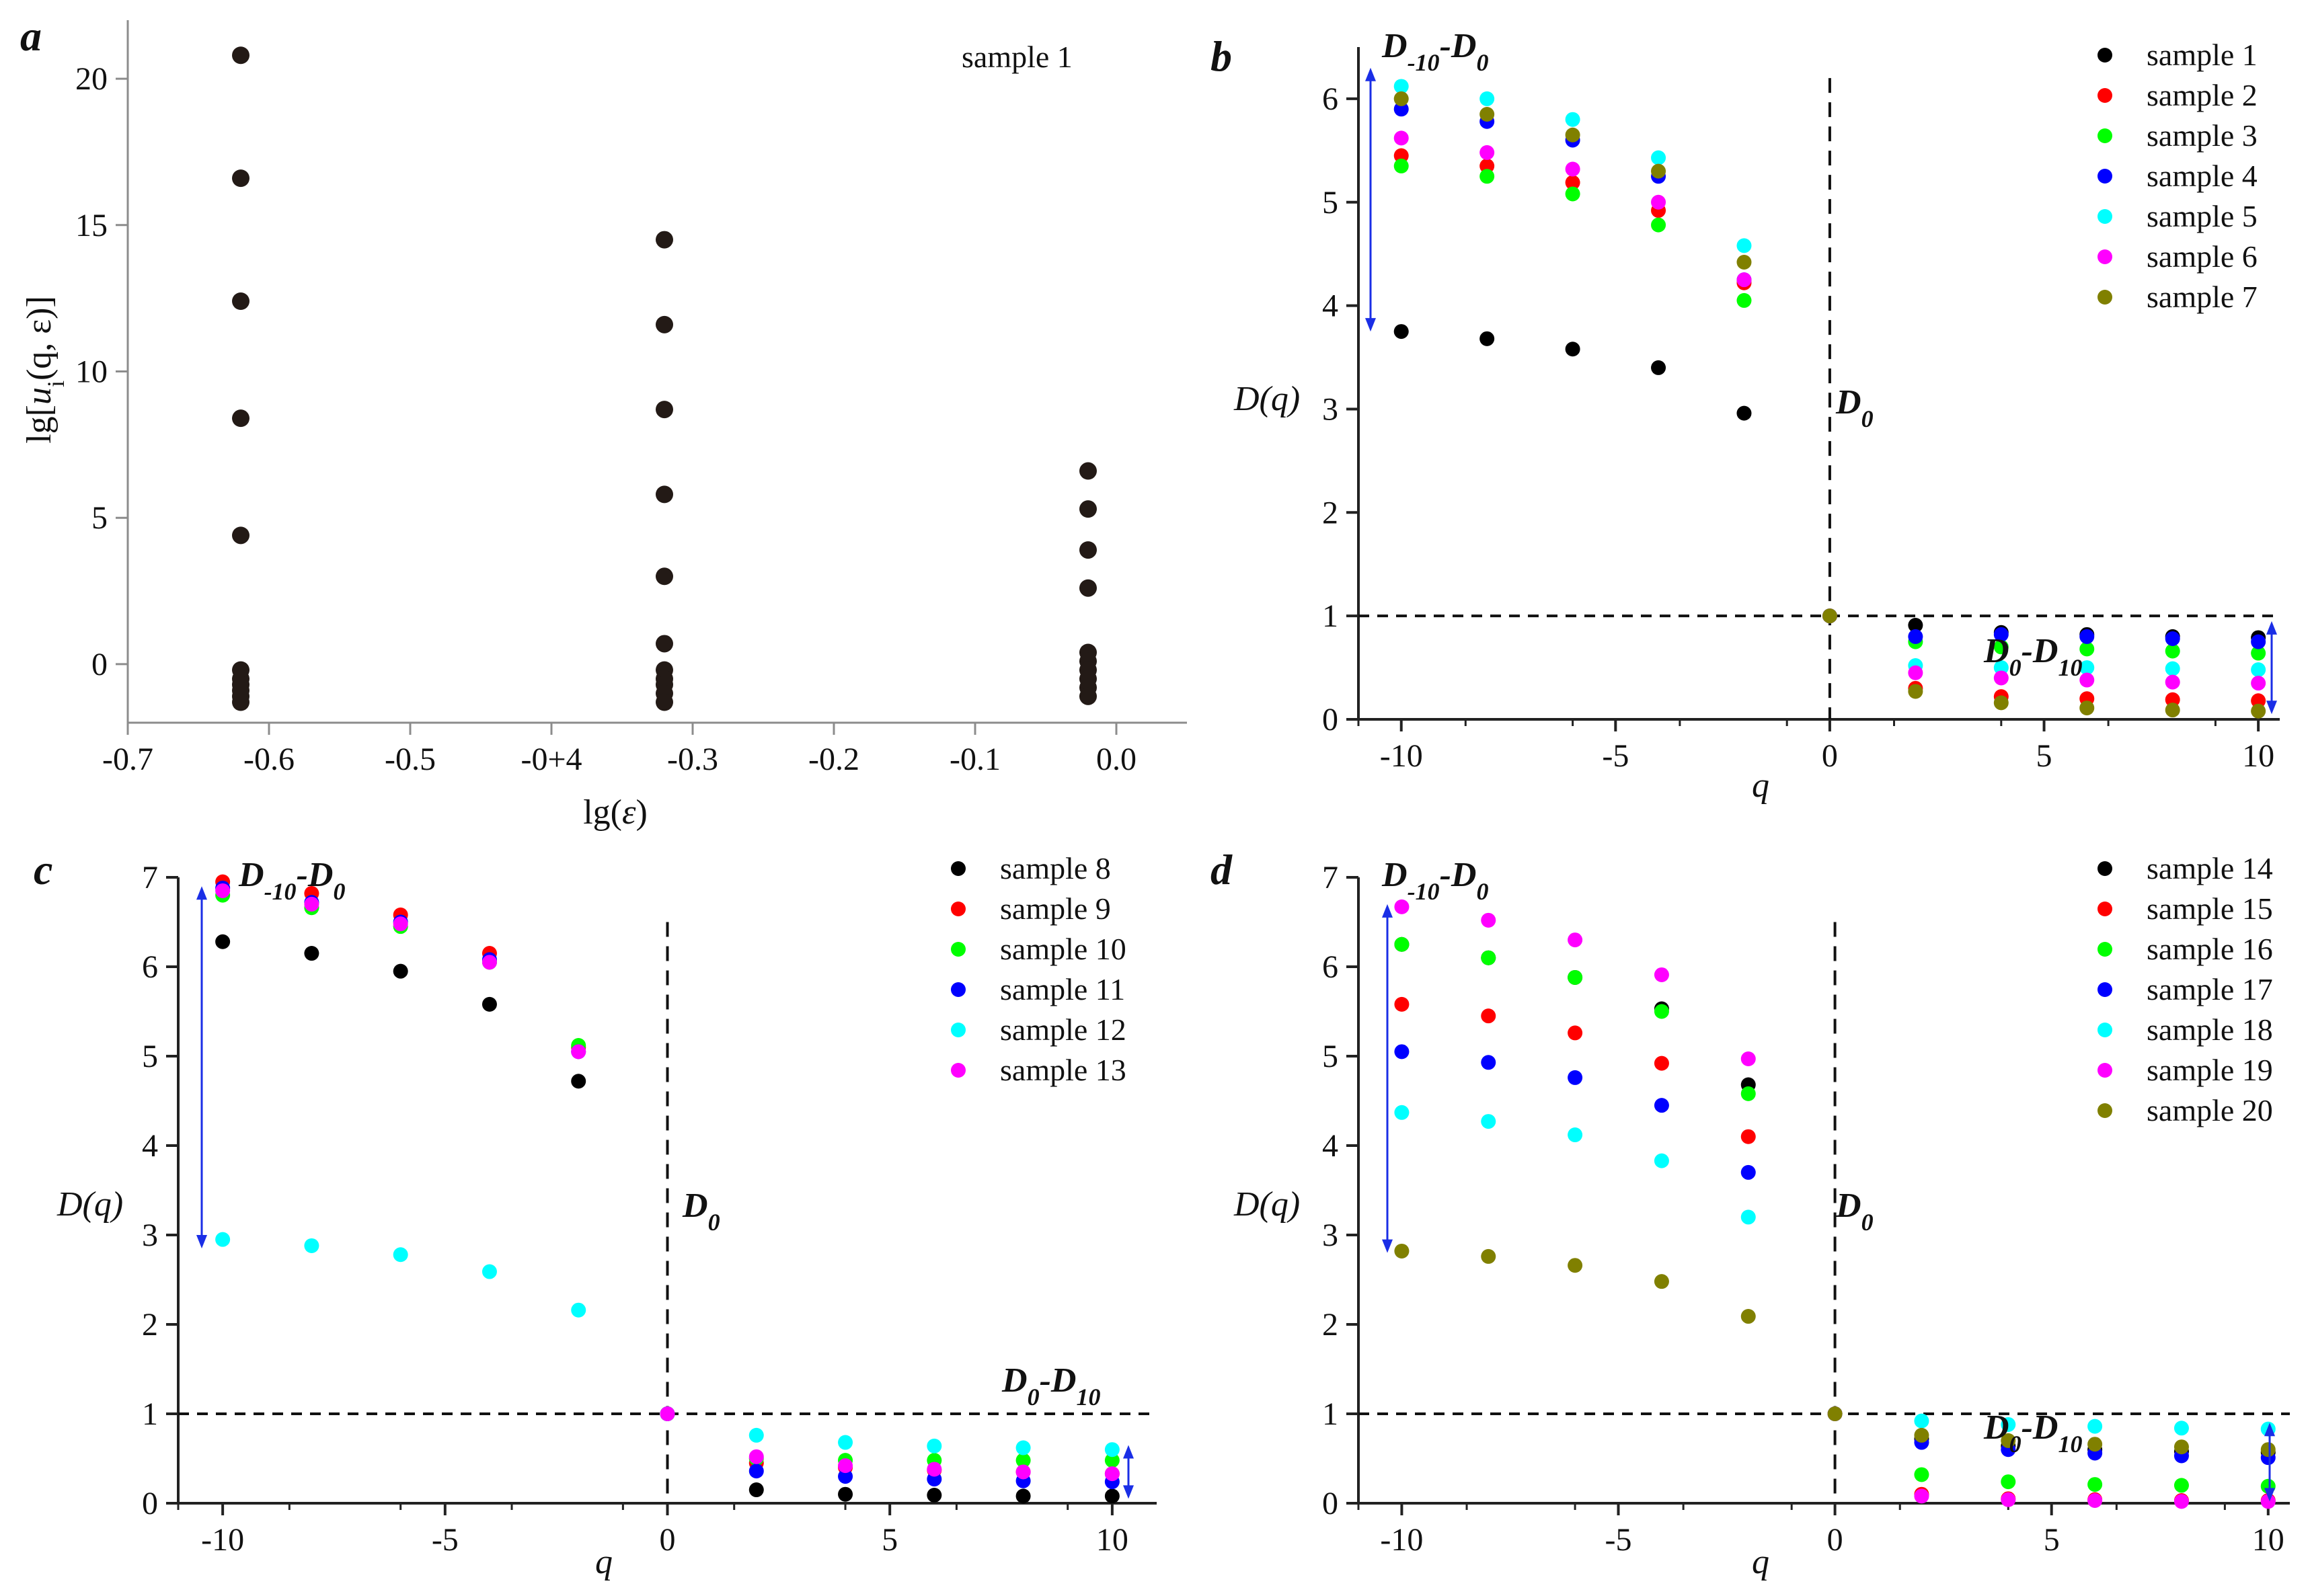 The image size is (2310, 1596). I want to click on annotation-right: D0-D10, so click(2032, 656).